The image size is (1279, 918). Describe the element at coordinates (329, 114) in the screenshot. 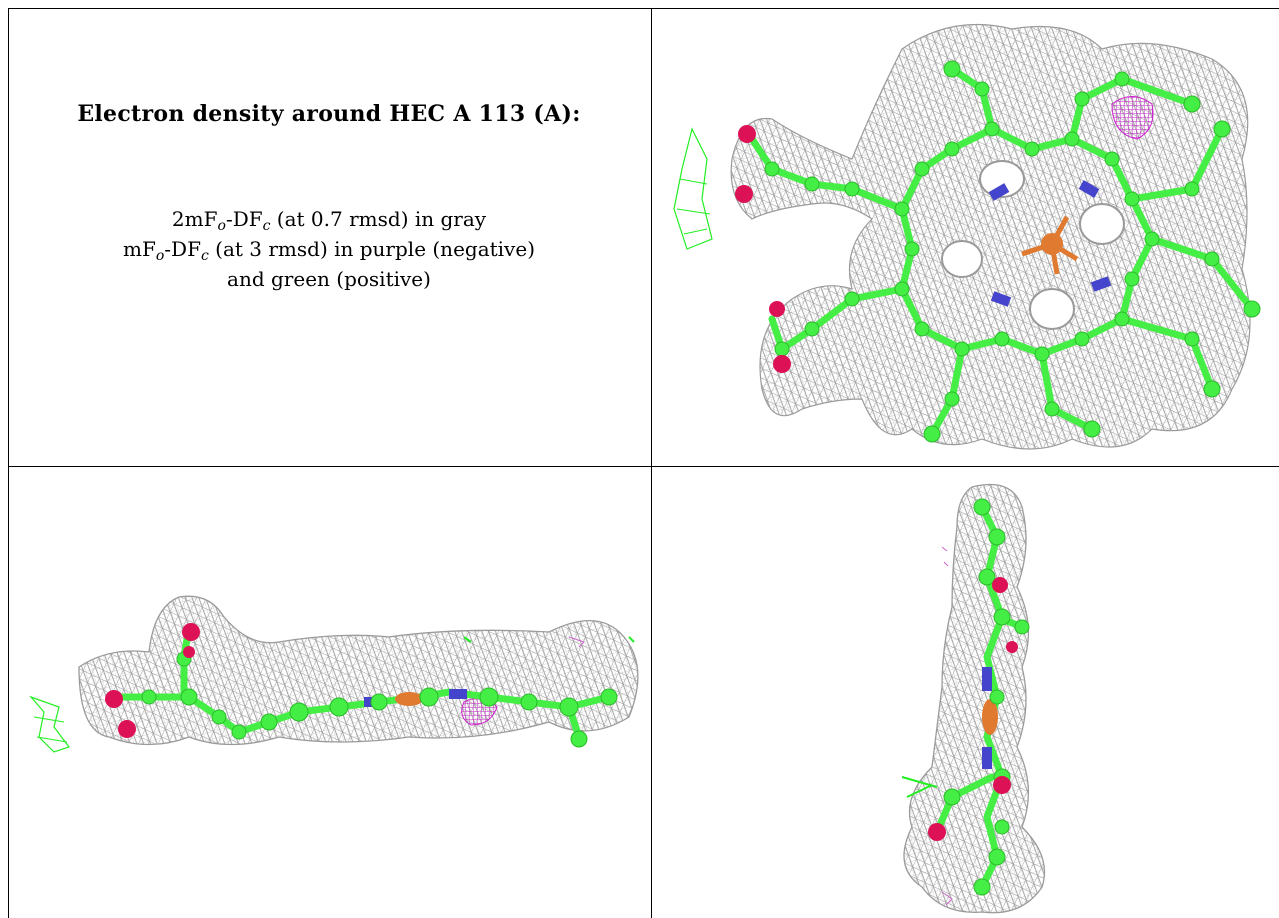

I see `caption-title: Electron density around HEC A 113 (A):` at that location.